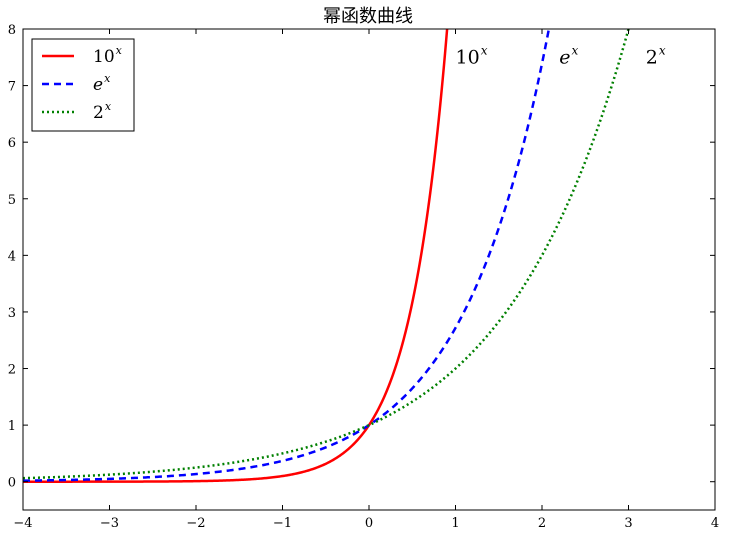 This screenshot has height=536, width=731. I want to click on x-tick-label: 3, so click(628, 523).